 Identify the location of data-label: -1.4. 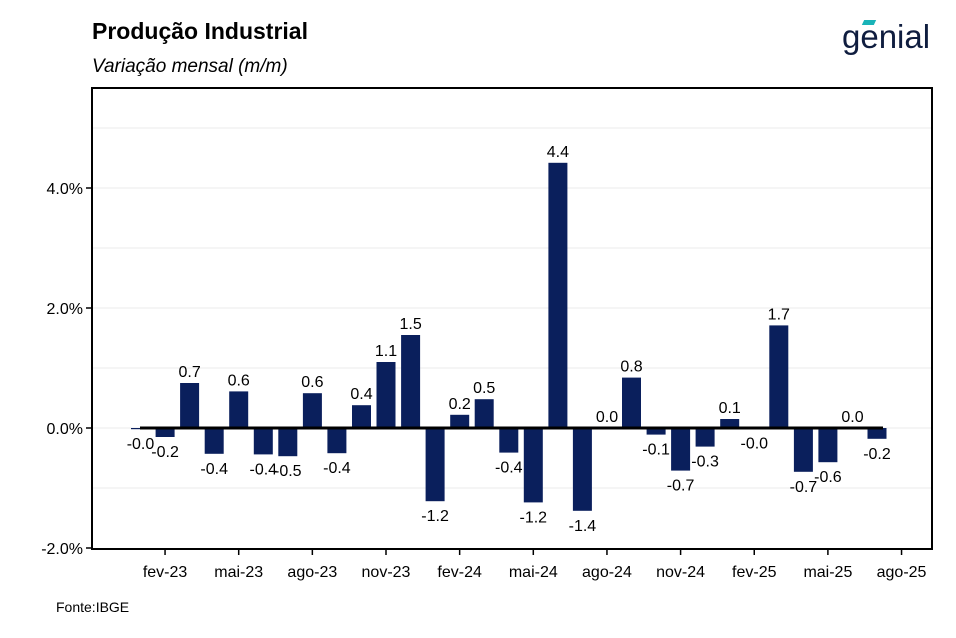
(583, 526).